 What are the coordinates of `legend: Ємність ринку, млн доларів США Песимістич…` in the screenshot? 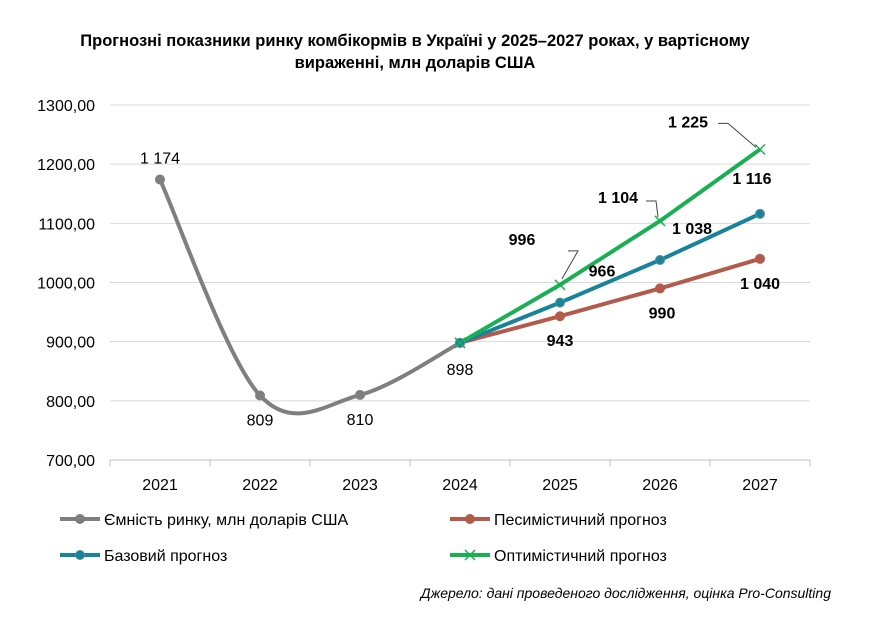 It's located at (363, 538).